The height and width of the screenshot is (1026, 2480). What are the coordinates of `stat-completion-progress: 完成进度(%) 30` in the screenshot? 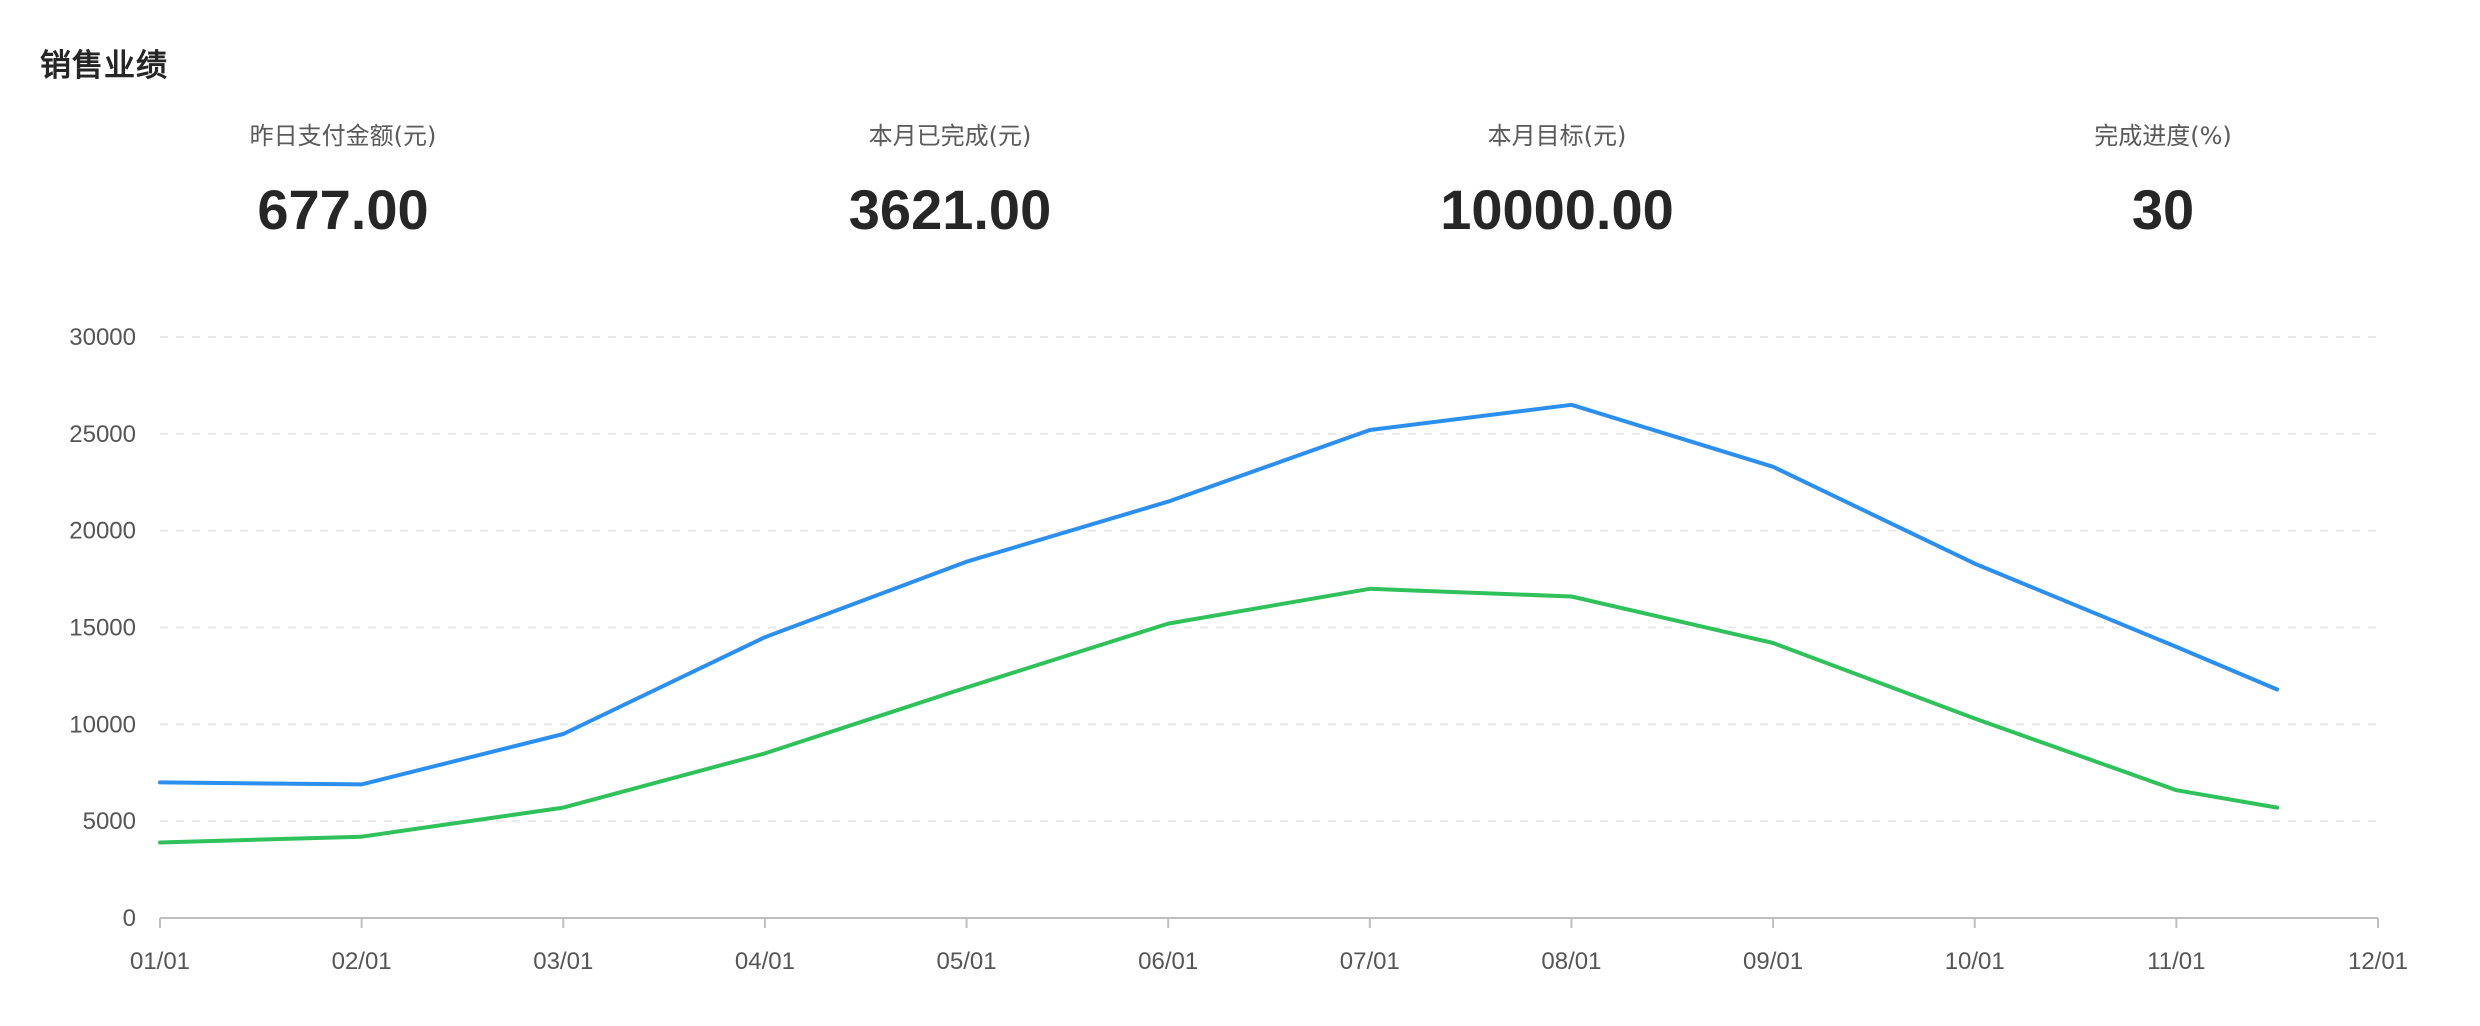 It's located at (2163, 180).